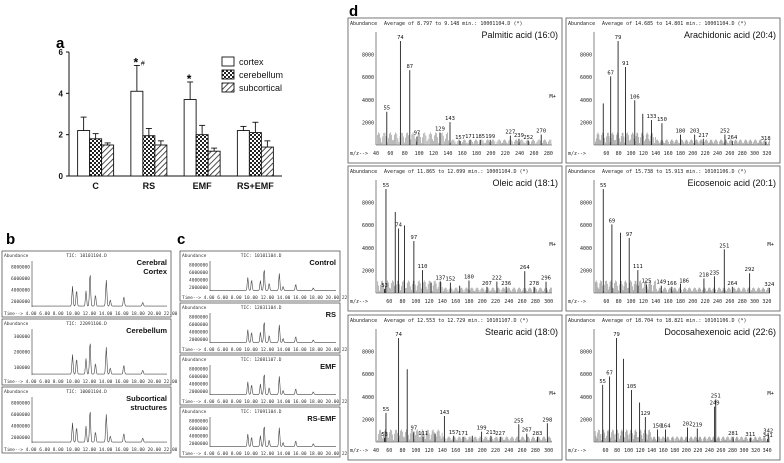  What do you see at coordinates (251, 62) in the screenshot?
I see `legend-label-cortex: cortex` at bounding box center [251, 62].